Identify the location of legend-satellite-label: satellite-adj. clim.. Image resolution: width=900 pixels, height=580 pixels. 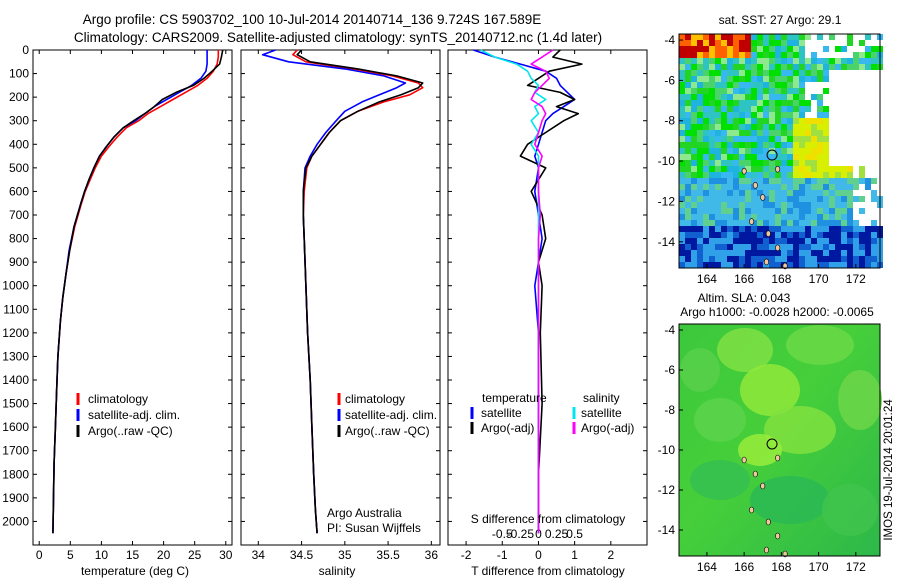
(391, 415).